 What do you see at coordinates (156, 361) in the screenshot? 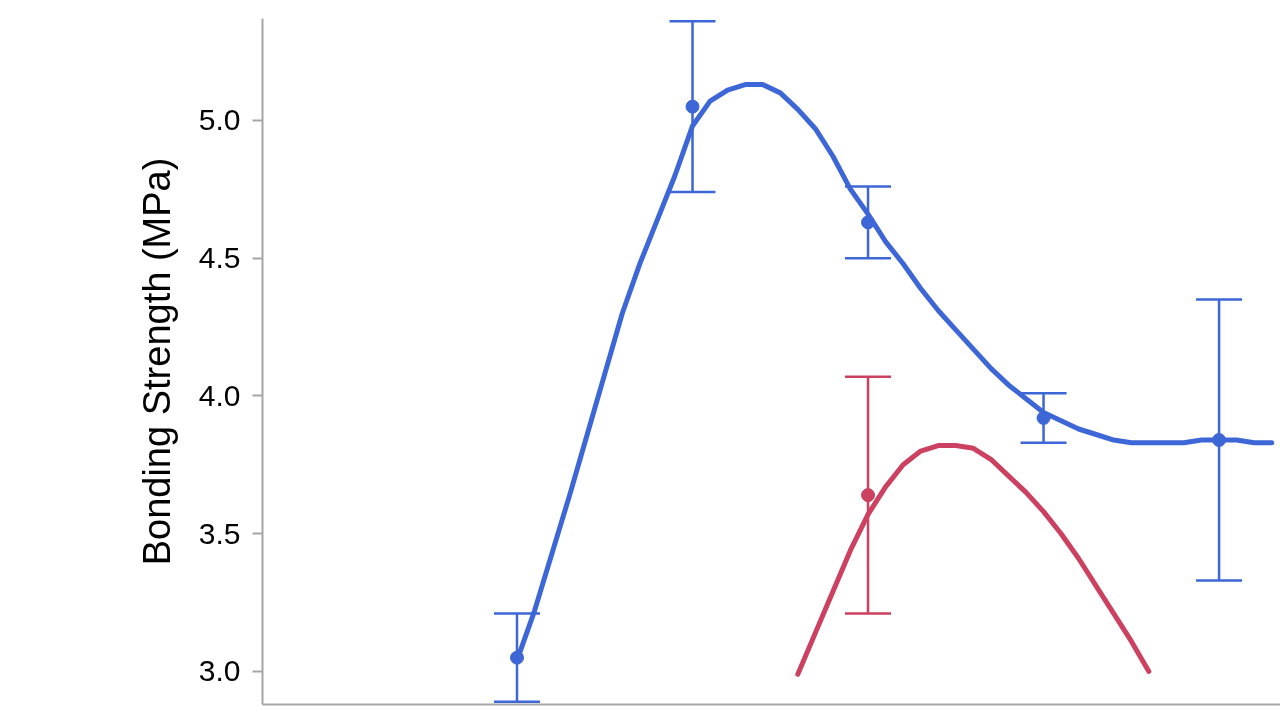
I see `y-axis-title: Bonding Strength (MPa)` at bounding box center [156, 361].